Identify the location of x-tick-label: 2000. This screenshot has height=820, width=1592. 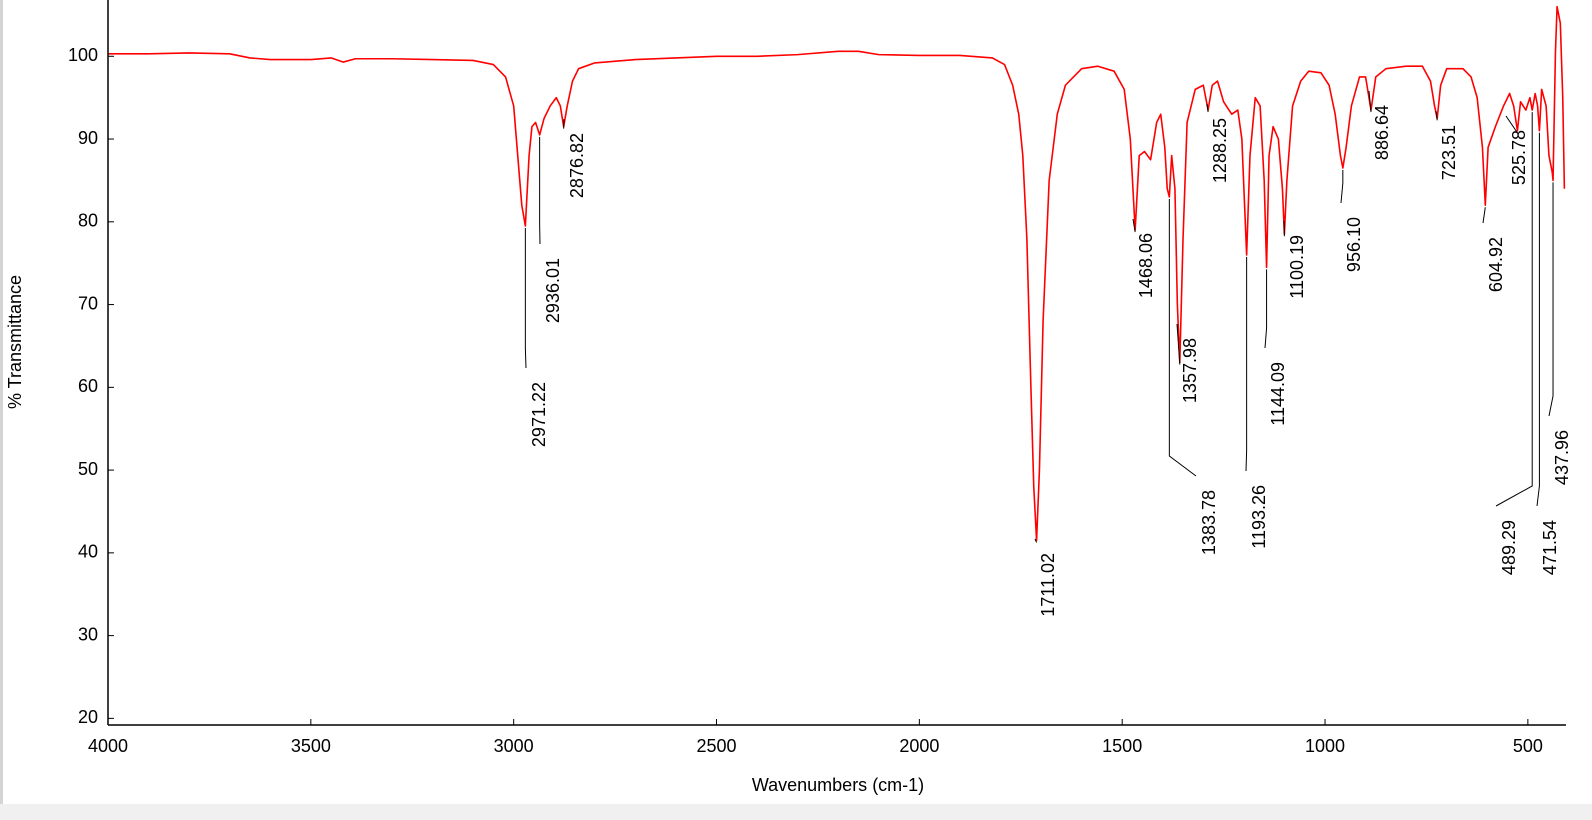
(919, 746).